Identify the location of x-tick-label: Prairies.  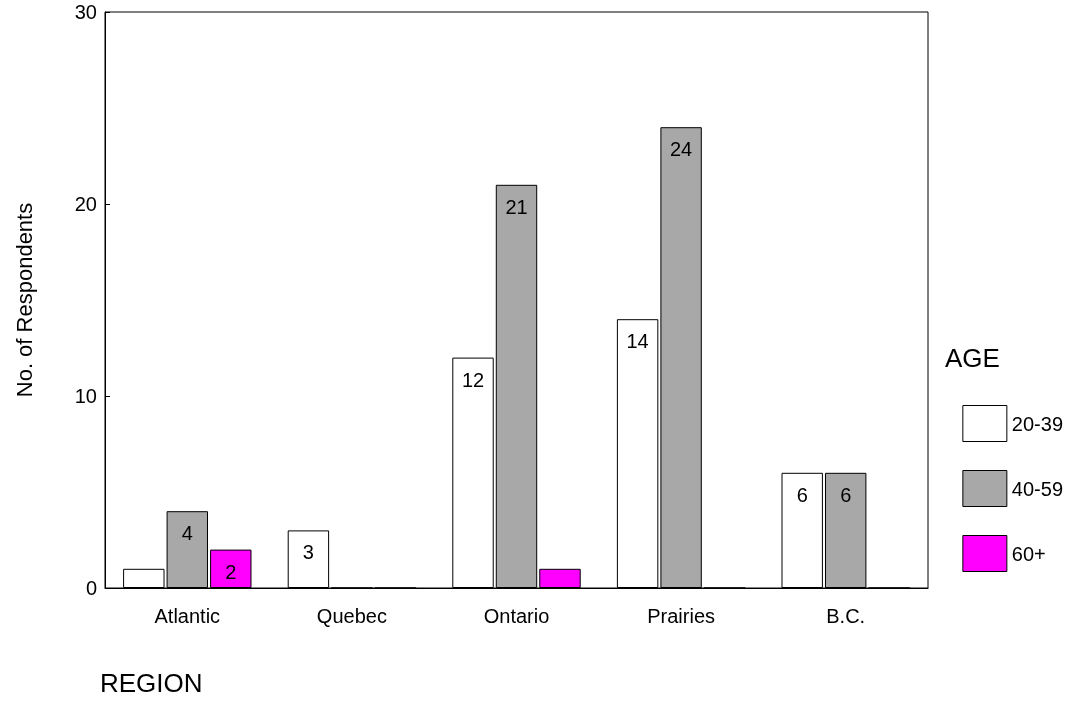
(681, 616).